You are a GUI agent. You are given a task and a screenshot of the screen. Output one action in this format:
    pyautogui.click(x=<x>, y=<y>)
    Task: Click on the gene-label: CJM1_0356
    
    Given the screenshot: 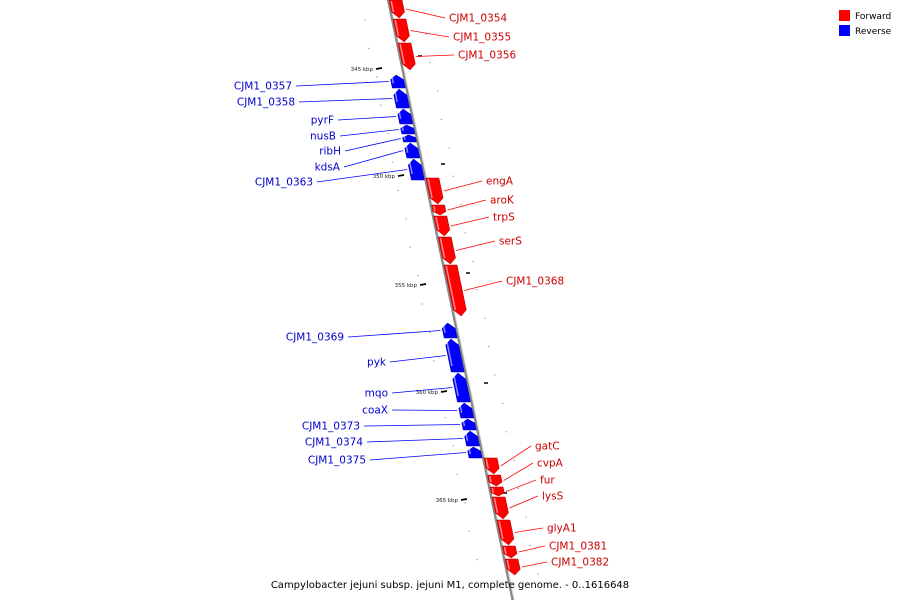 What is the action you would take?
    pyautogui.click(x=487, y=56)
    